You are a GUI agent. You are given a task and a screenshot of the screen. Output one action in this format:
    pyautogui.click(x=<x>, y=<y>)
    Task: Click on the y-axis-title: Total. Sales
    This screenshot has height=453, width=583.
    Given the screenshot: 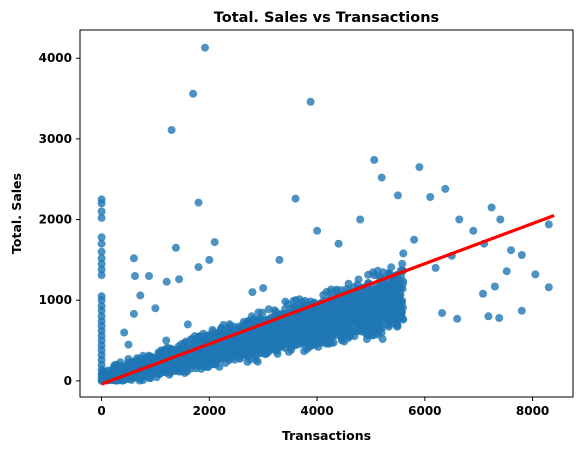 What is the action you would take?
    pyautogui.click(x=16, y=213)
    